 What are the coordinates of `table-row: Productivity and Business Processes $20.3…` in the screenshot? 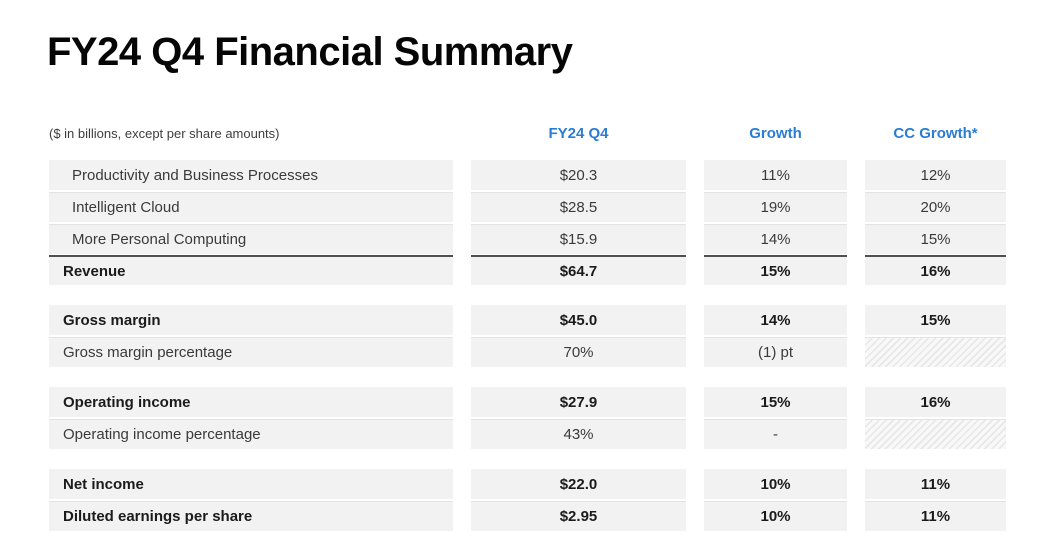 It's located at (528, 175).